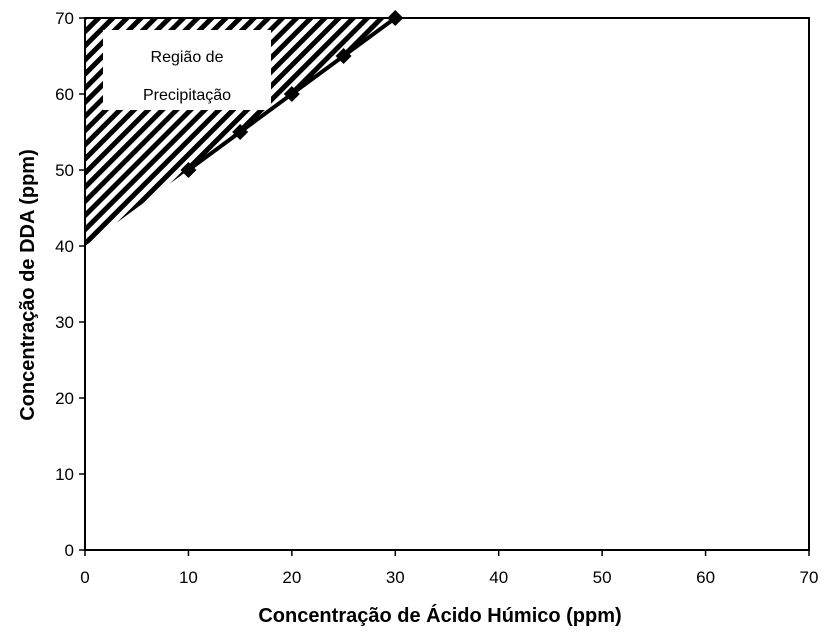  I want to click on region-label-line1: Região de, so click(187, 57).